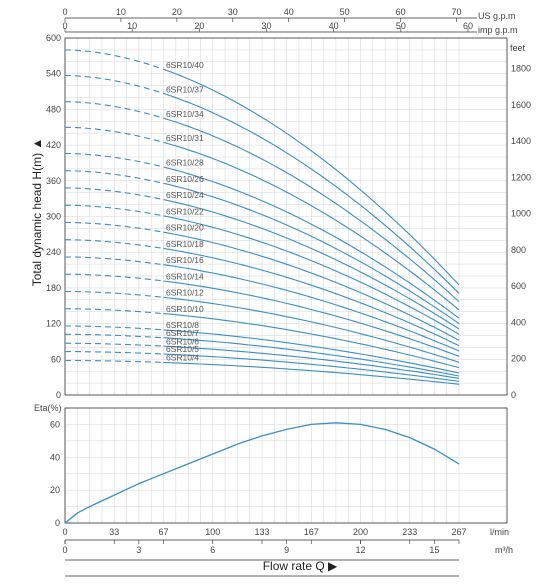 This screenshot has width=544, height=585. What do you see at coordinates (132, 26) in the screenshot?
I see `imp-gpm-tick-label: 10` at bounding box center [132, 26].